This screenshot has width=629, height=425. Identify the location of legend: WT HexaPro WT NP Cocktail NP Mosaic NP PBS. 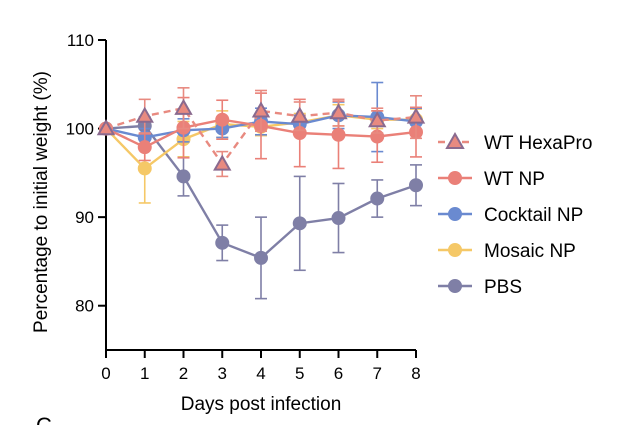
(515, 214).